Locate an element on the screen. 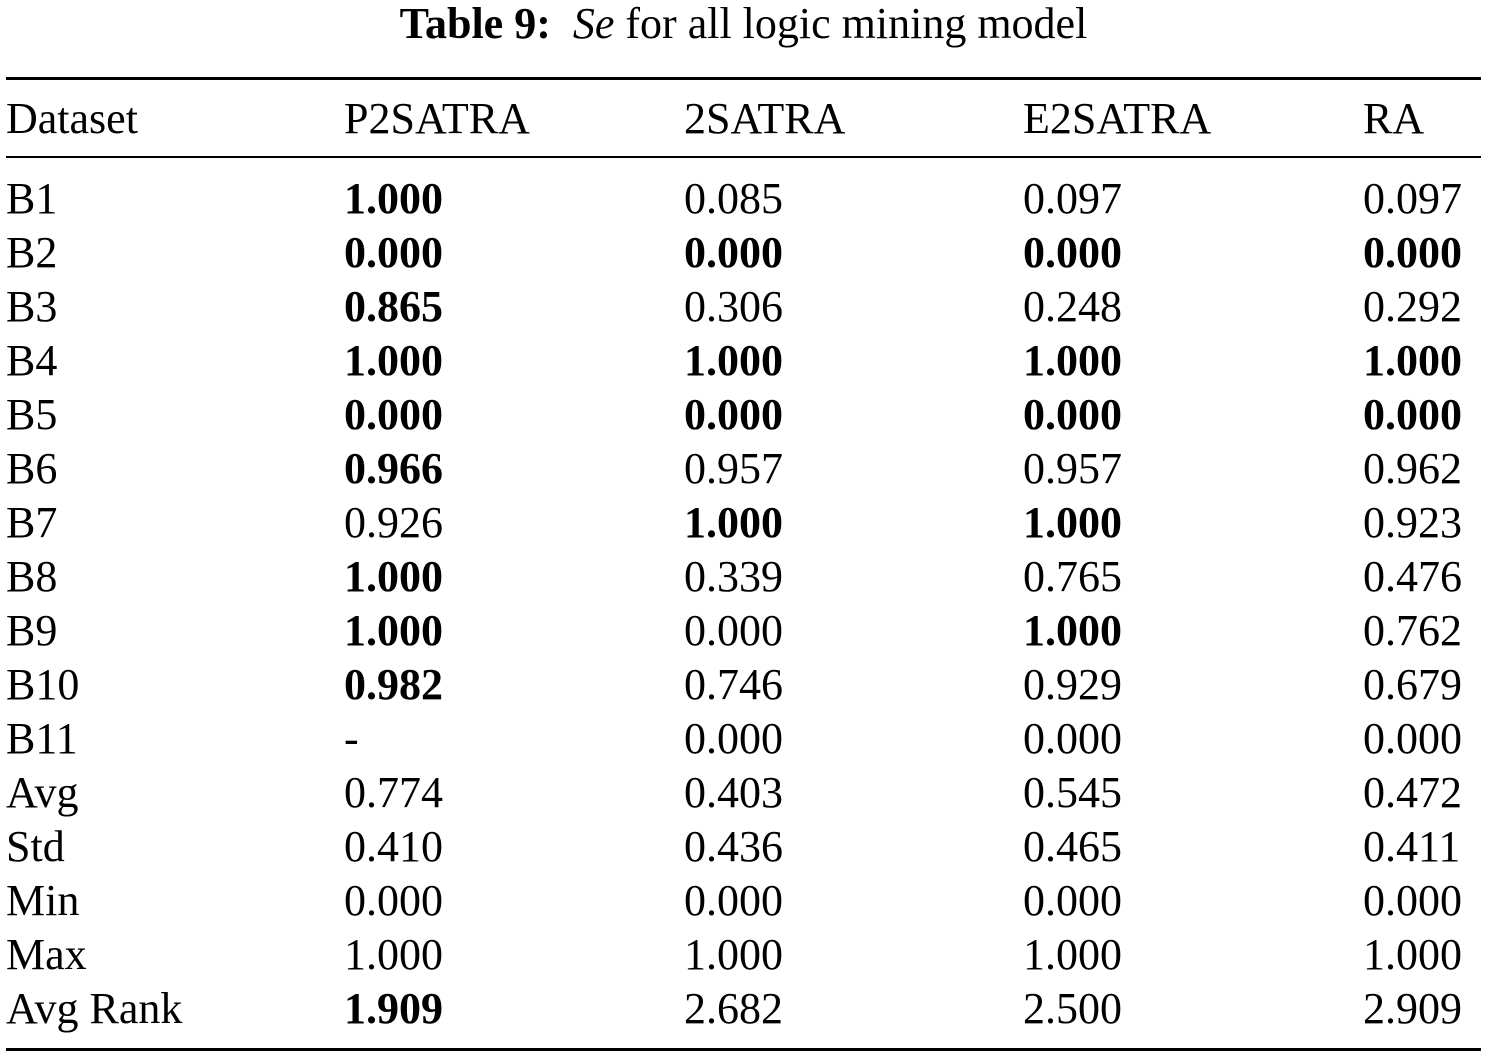 This screenshot has width=1487, height=1058. table-cell: 0.982 is located at coordinates (393, 684).